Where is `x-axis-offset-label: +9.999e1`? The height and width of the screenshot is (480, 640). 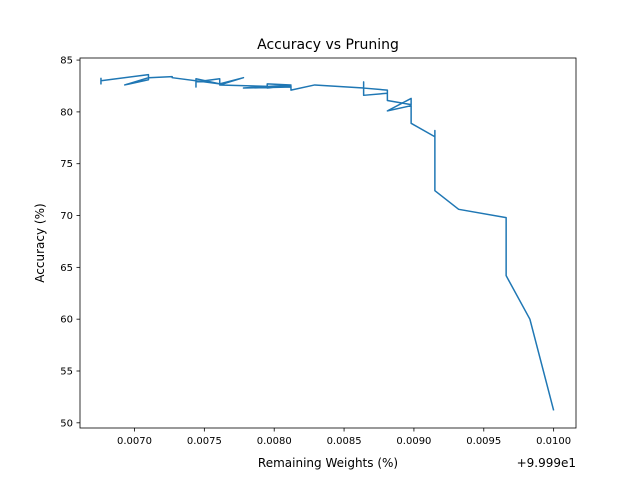 x-axis-offset-label: +9.999e1 is located at coordinates (546, 463).